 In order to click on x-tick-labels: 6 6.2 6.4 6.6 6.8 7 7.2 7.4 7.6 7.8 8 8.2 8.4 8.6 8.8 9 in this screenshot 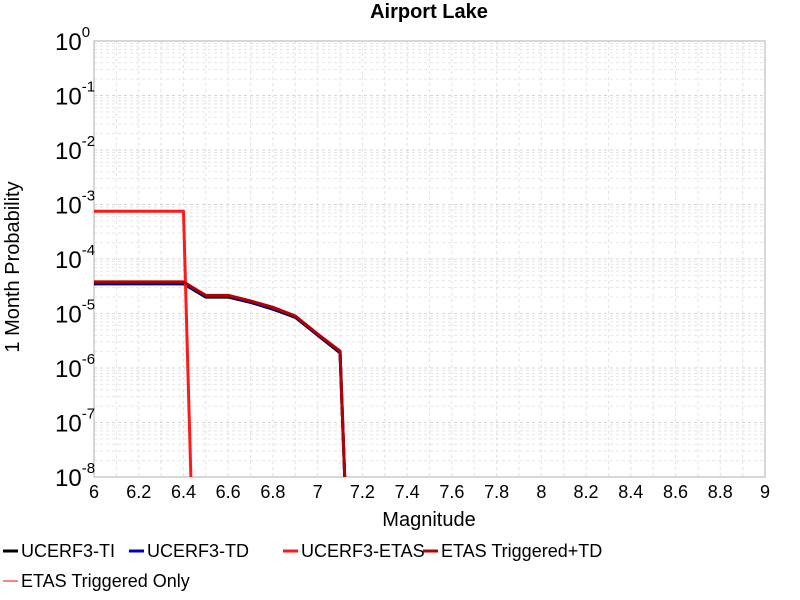, I will do `click(429, 492)`.